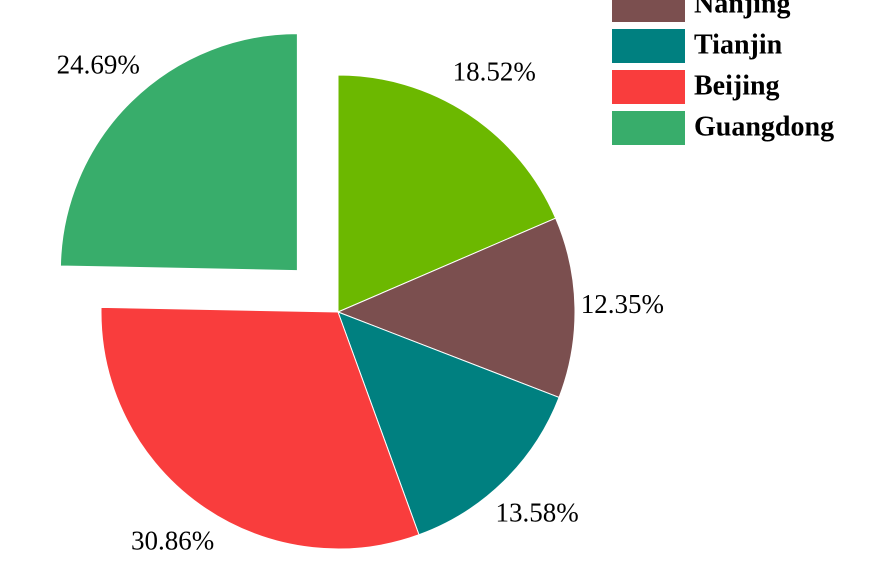 This screenshot has height=580, width=887. I want to click on slice-label: 13.58%, so click(536, 512).